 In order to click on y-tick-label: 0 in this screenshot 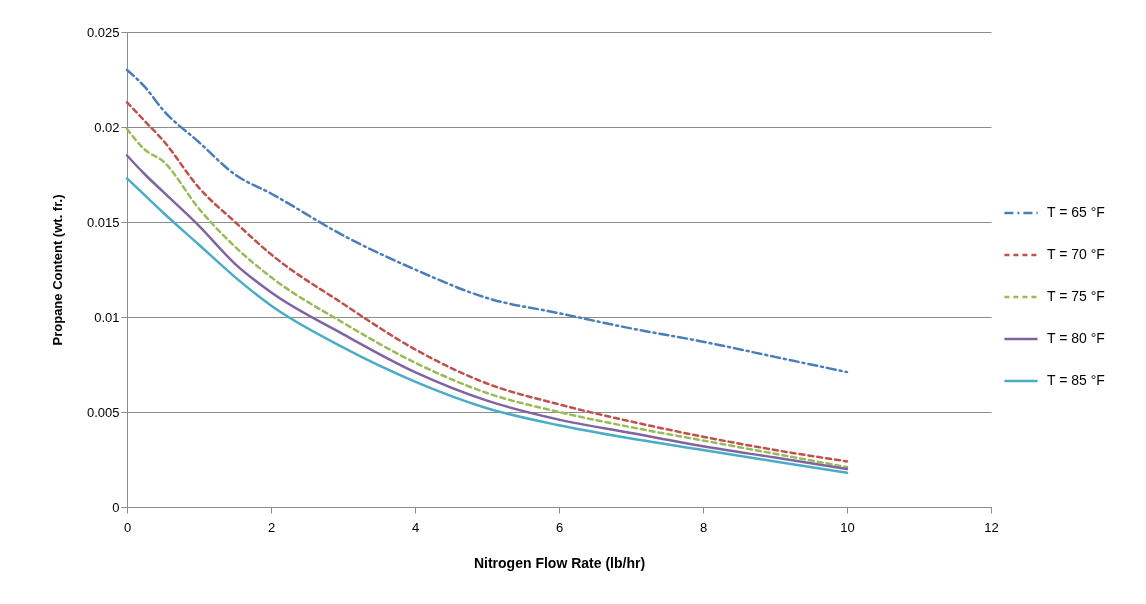, I will do `click(116, 507)`.